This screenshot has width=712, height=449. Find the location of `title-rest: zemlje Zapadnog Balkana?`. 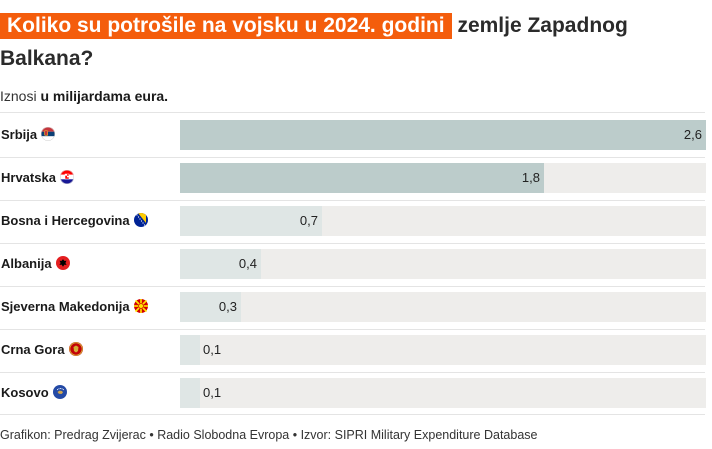

title-rest: zemlje Zapadnog Balkana? is located at coordinates (314, 42).